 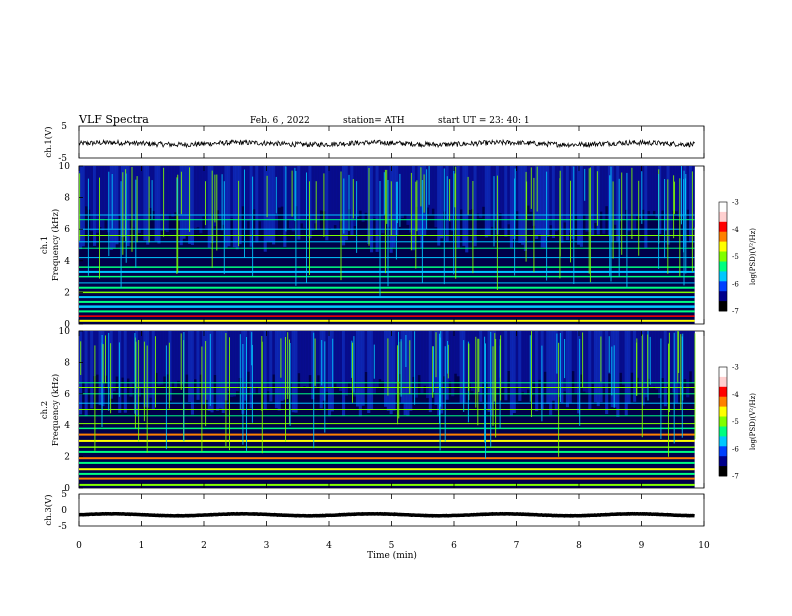 What do you see at coordinates (71, 410) in the screenshot?
I see `ch2-freq-ticks: 0 2 4 6 8 10` at bounding box center [71, 410].